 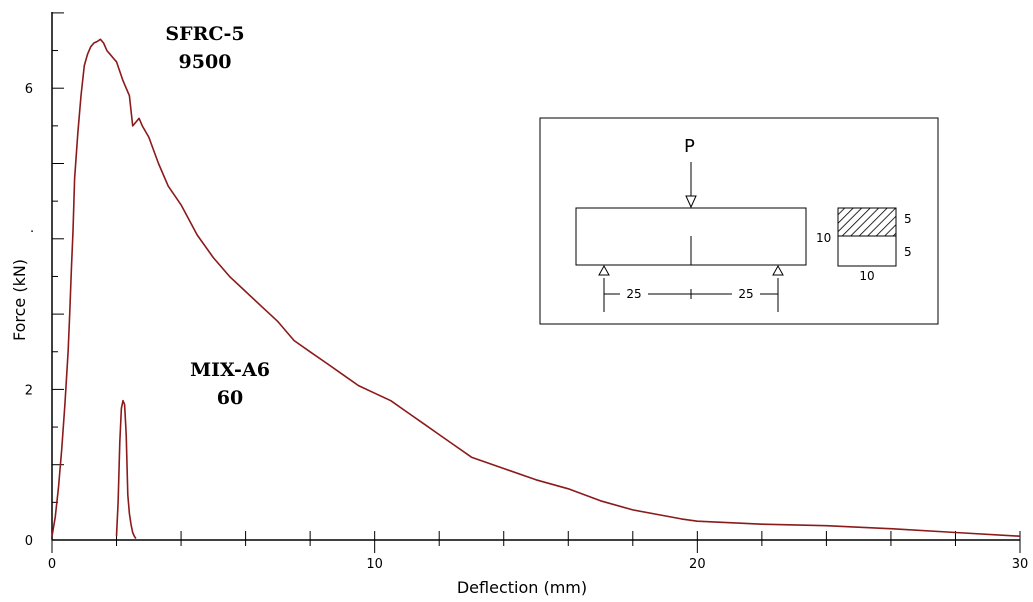 I want to click on x-ticks, so click(x=536, y=542).